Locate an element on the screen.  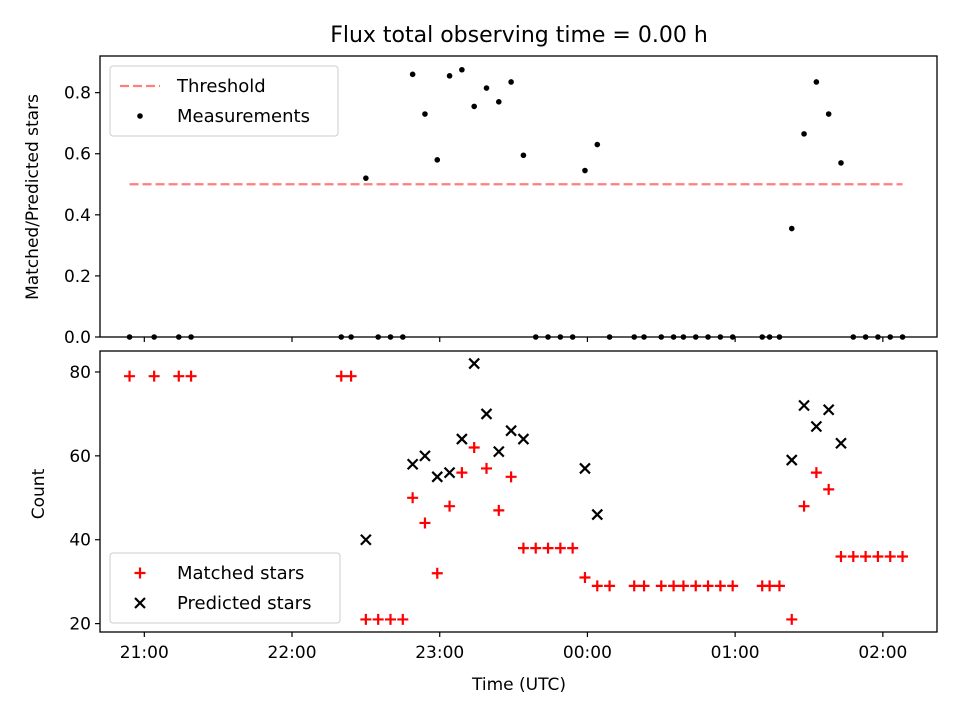
y-tick-label: 0.4 is located at coordinates (77, 216).